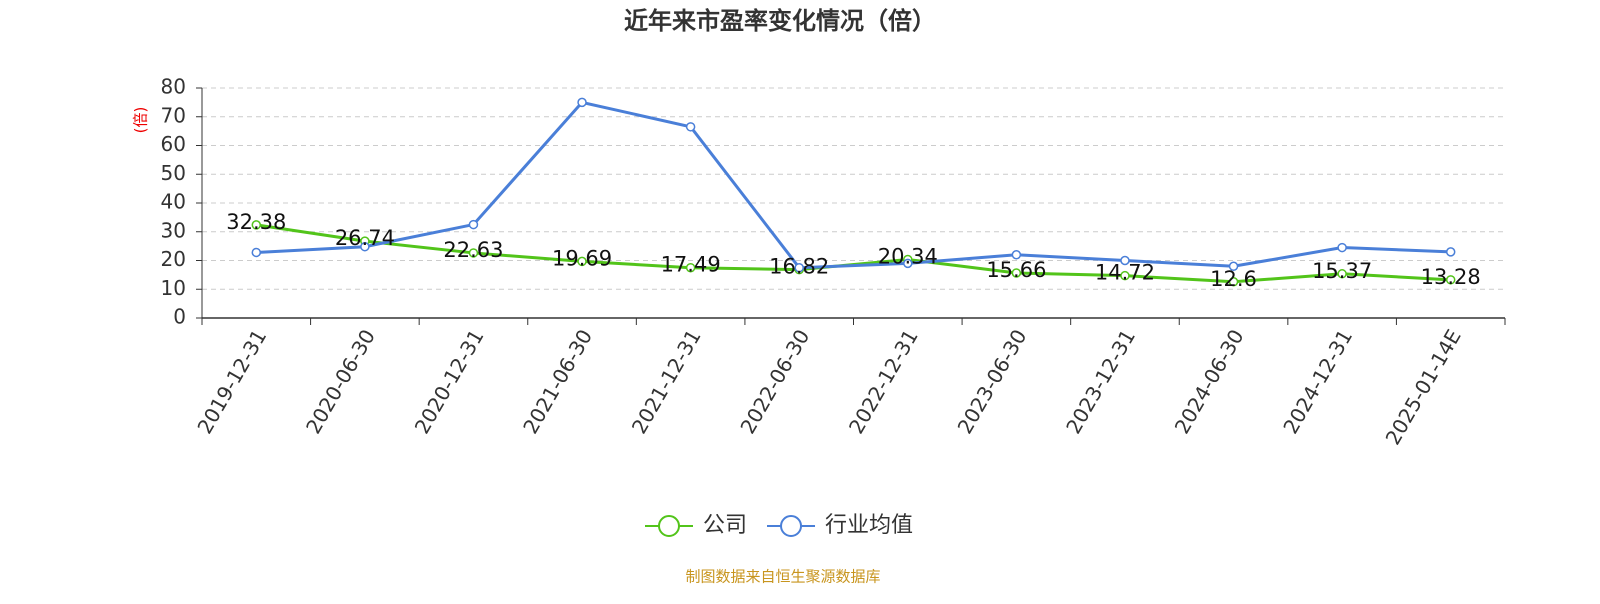  I want to click on x-tick-label: 2022-06-30, so click(774, 381).